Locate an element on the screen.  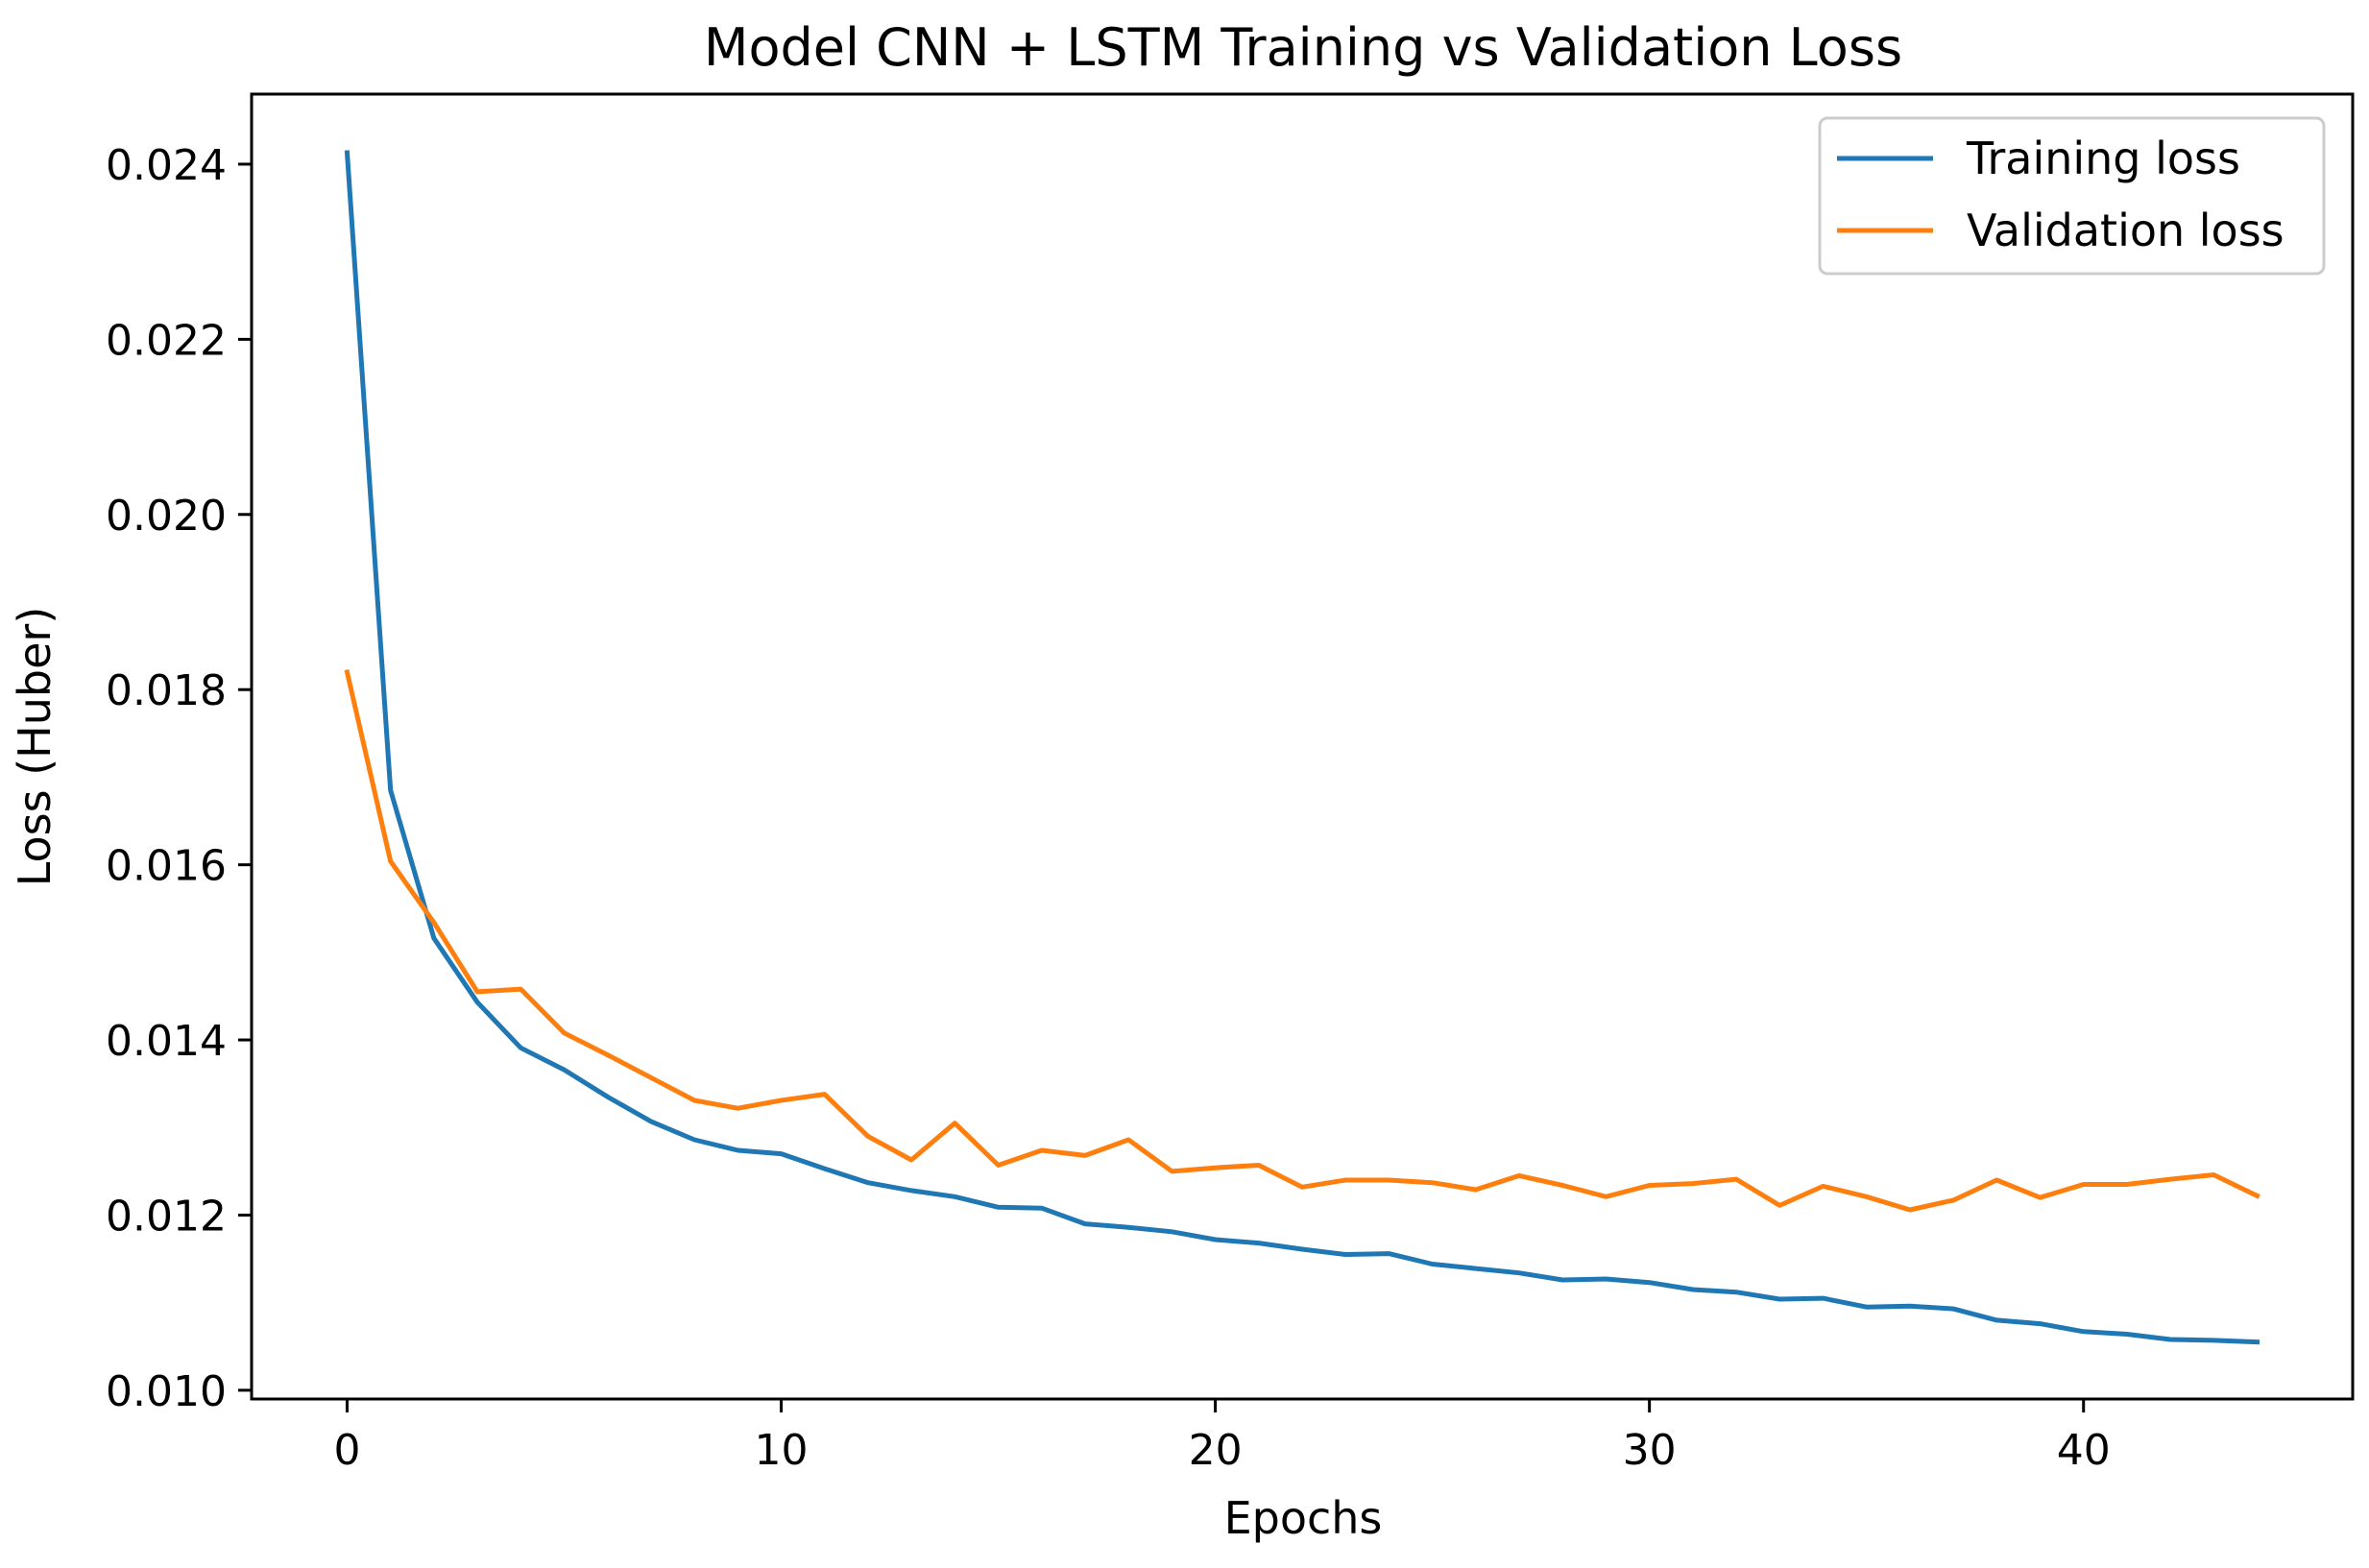
legend-box is located at coordinates (2072, 196).